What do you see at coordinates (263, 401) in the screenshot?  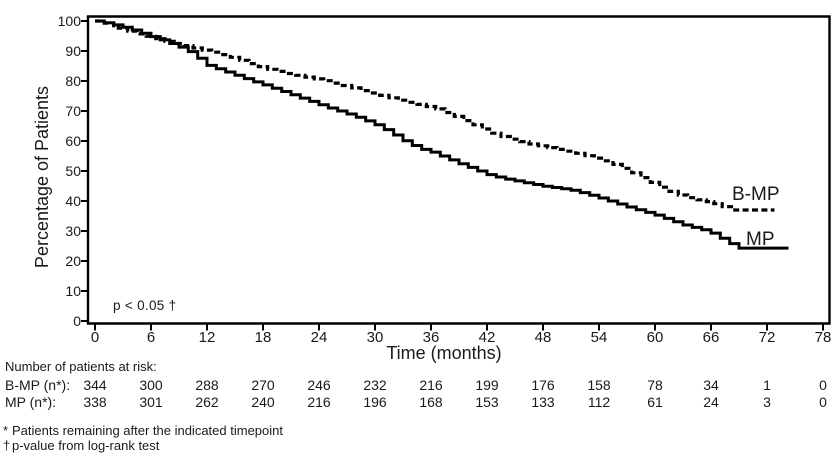 I see `risk-cell: 240` at bounding box center [263, 401].